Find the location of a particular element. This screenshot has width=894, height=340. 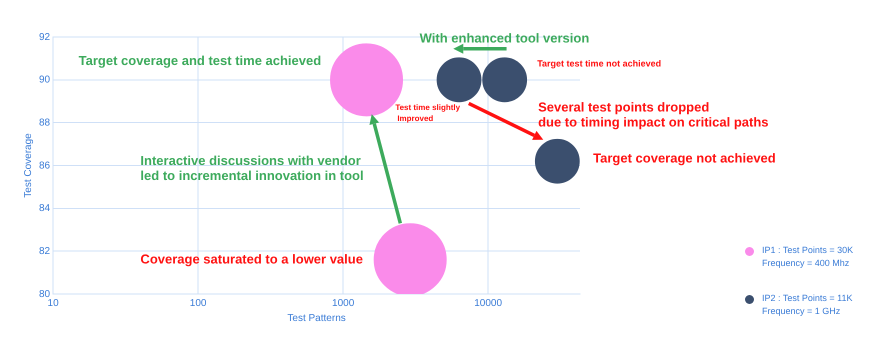

y-tick-label: 88 is located at coordinates (45, 122).